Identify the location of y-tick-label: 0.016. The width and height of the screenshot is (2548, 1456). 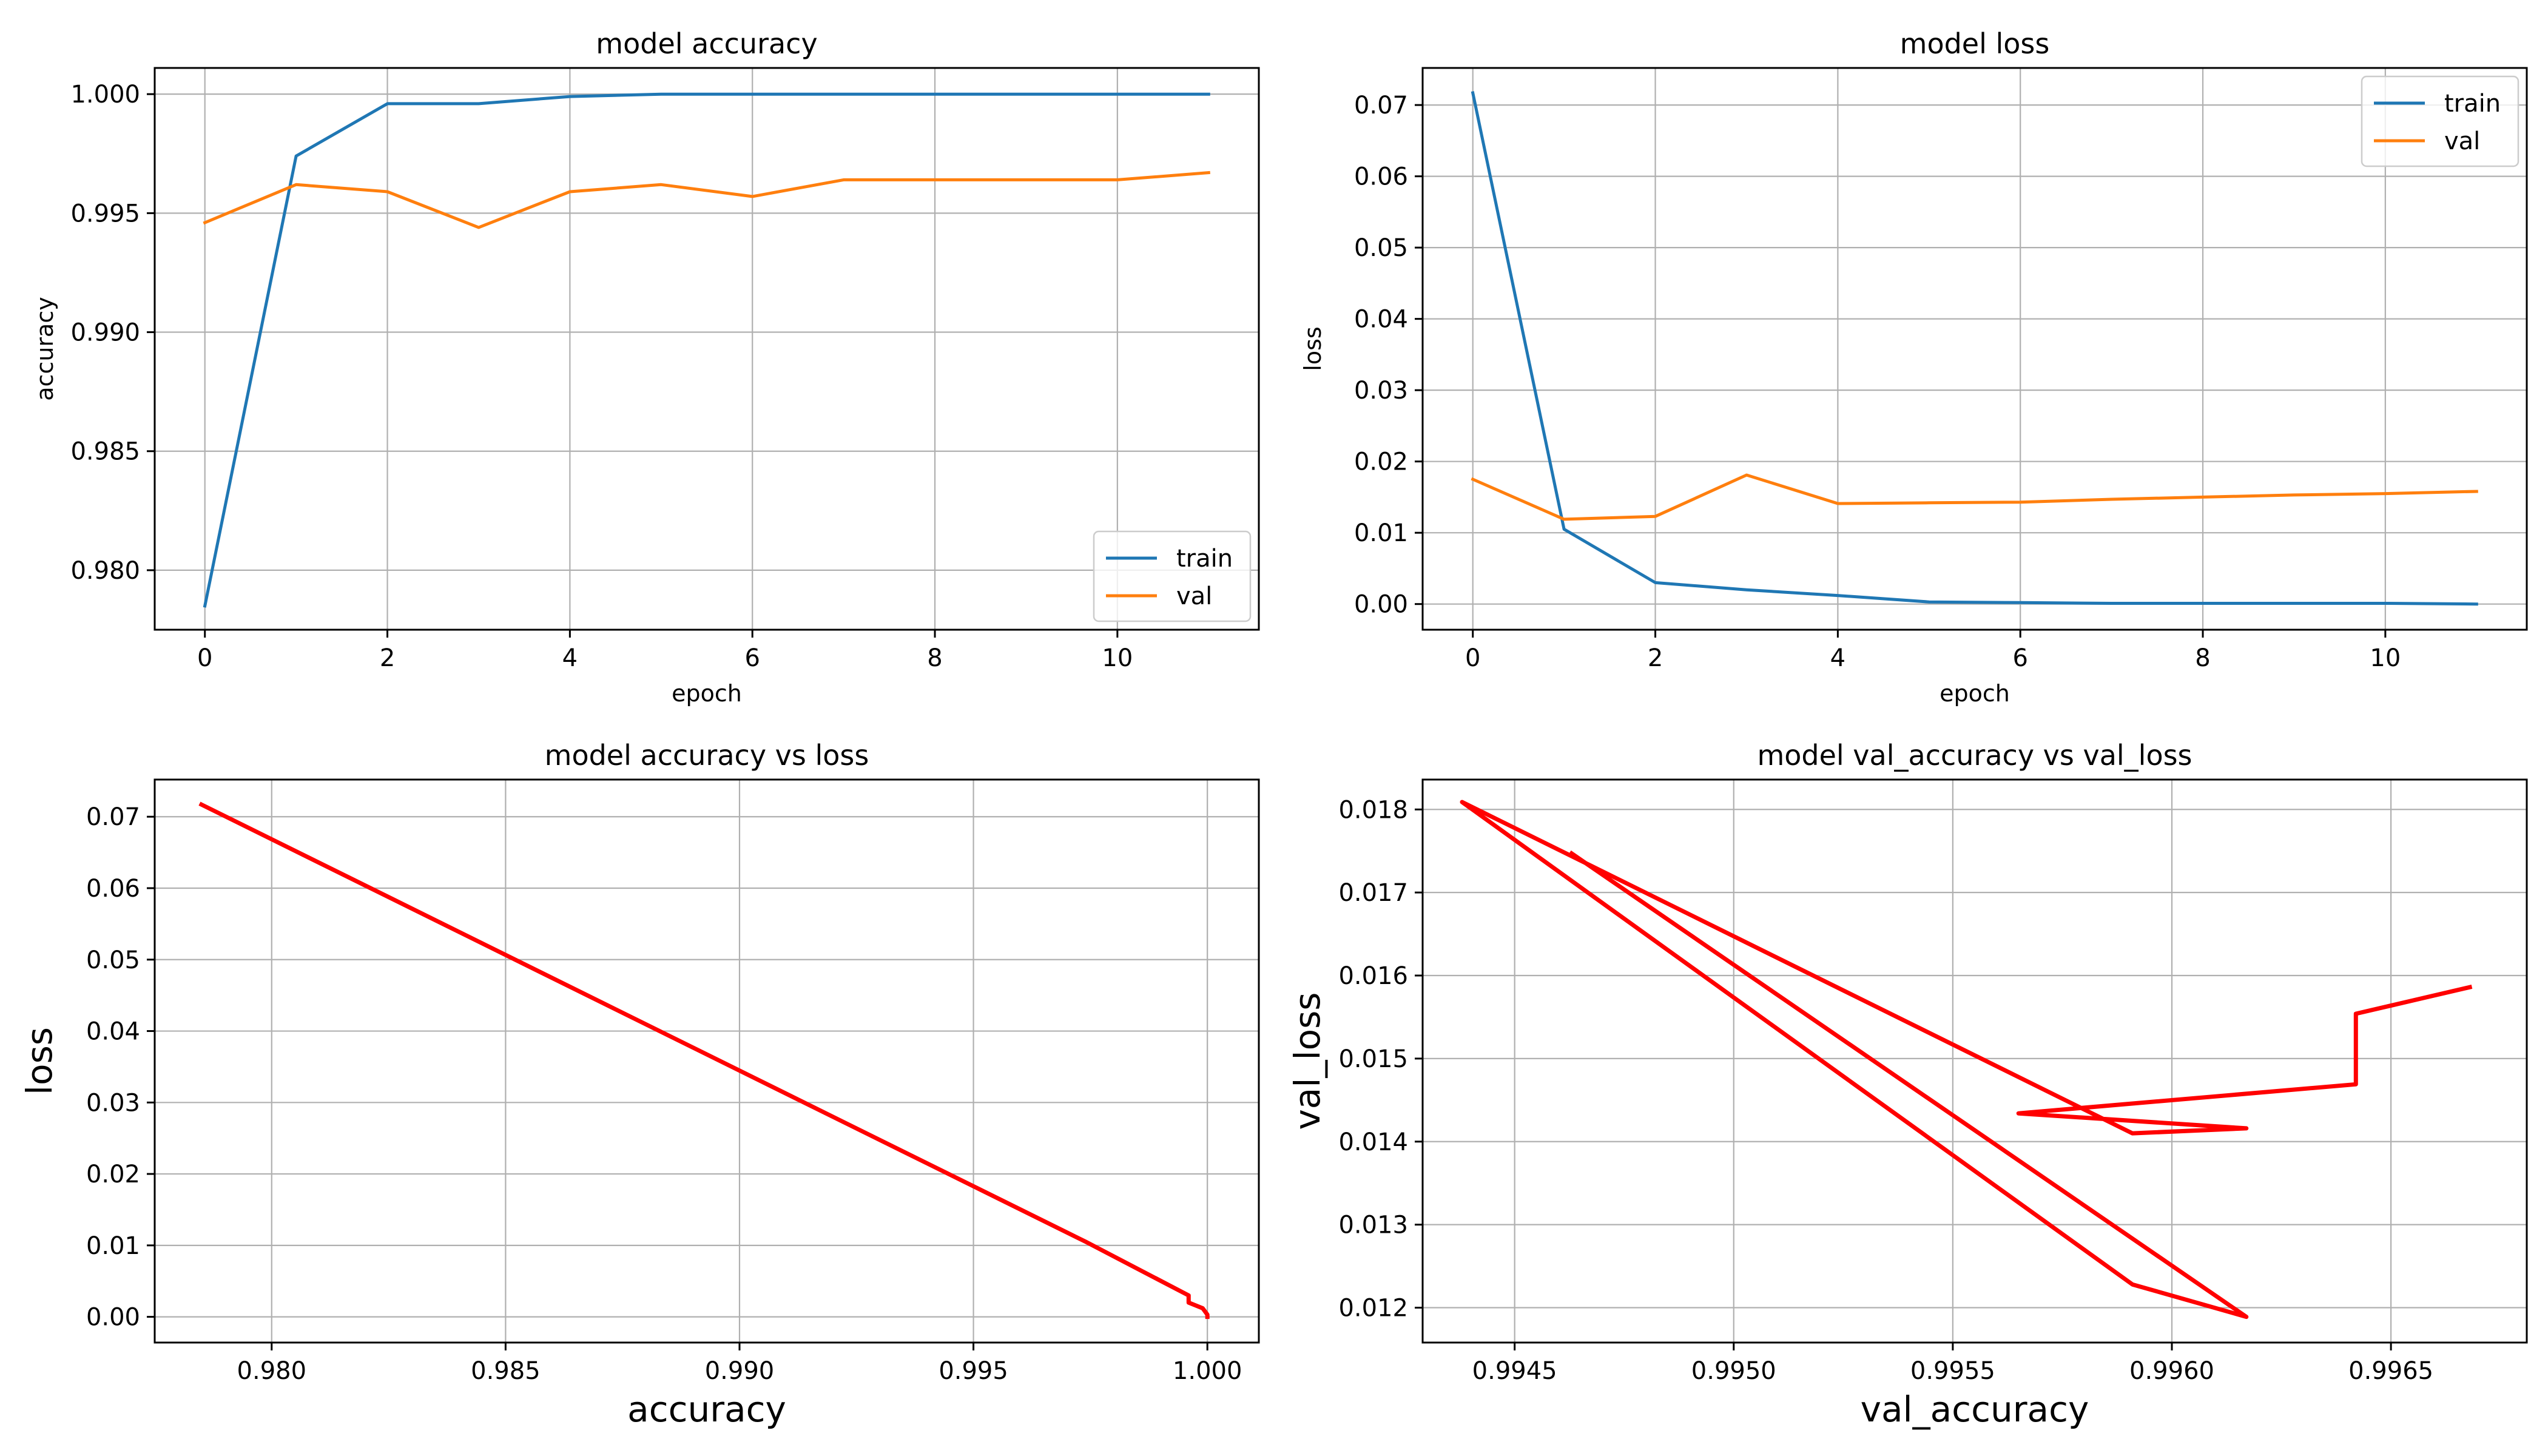
(1373, 976).